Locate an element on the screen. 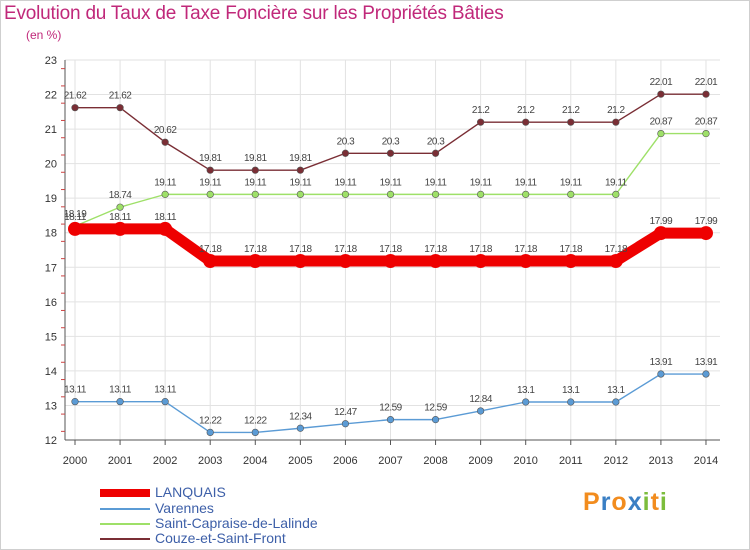 The height and width of the screenshot is (550, 750). data-label: 17.99 is located at coordinates (706, 221).